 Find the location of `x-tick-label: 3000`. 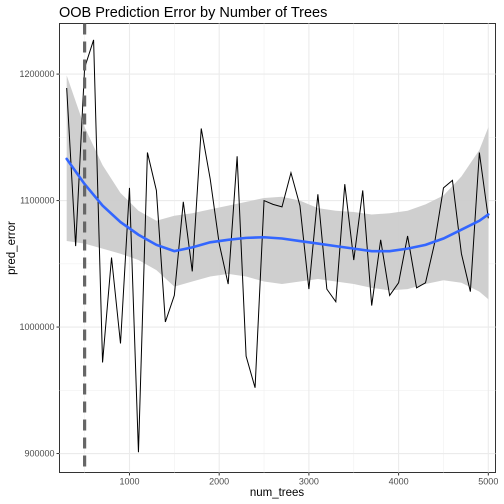

x-tick-label: 3000 is located at coordinates (309, 482).